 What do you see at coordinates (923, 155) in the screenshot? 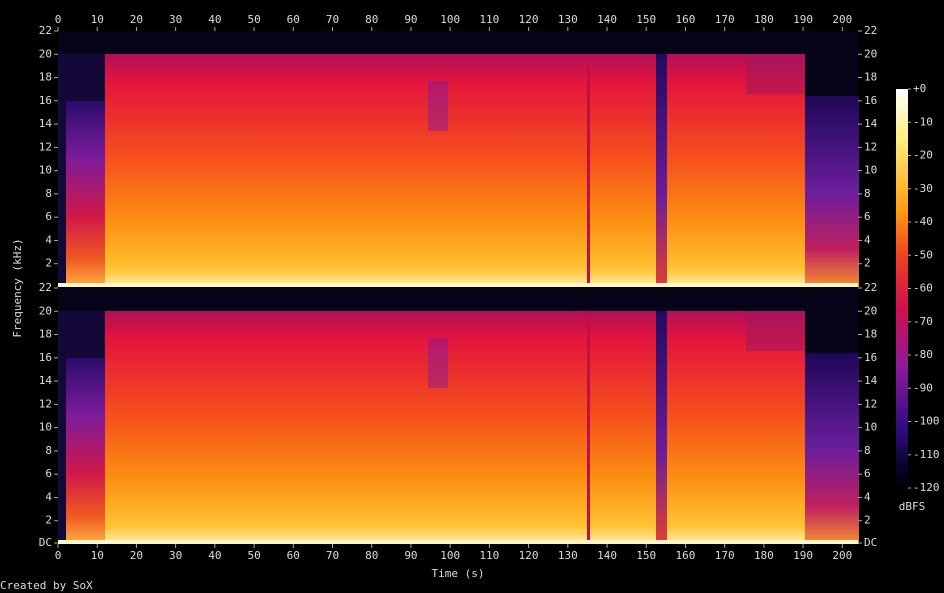
I see `colorbar-tick-label: -20` at bounding box center [923, 155].